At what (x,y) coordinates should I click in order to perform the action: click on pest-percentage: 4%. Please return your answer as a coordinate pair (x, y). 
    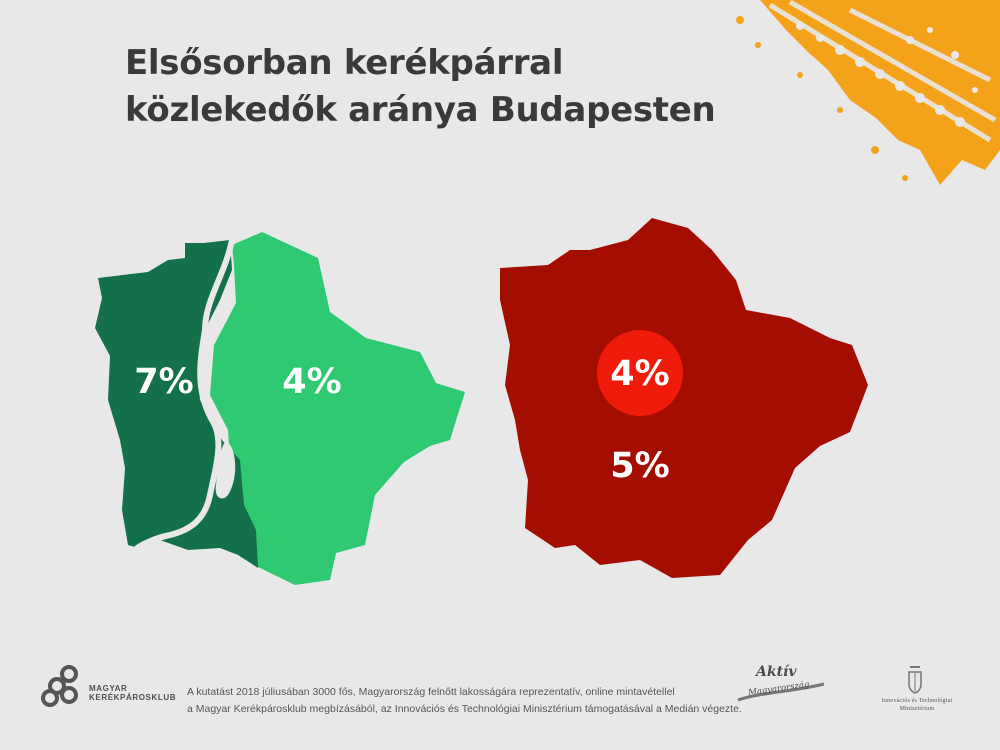
    Looking at the image, I should click on (312, 382).